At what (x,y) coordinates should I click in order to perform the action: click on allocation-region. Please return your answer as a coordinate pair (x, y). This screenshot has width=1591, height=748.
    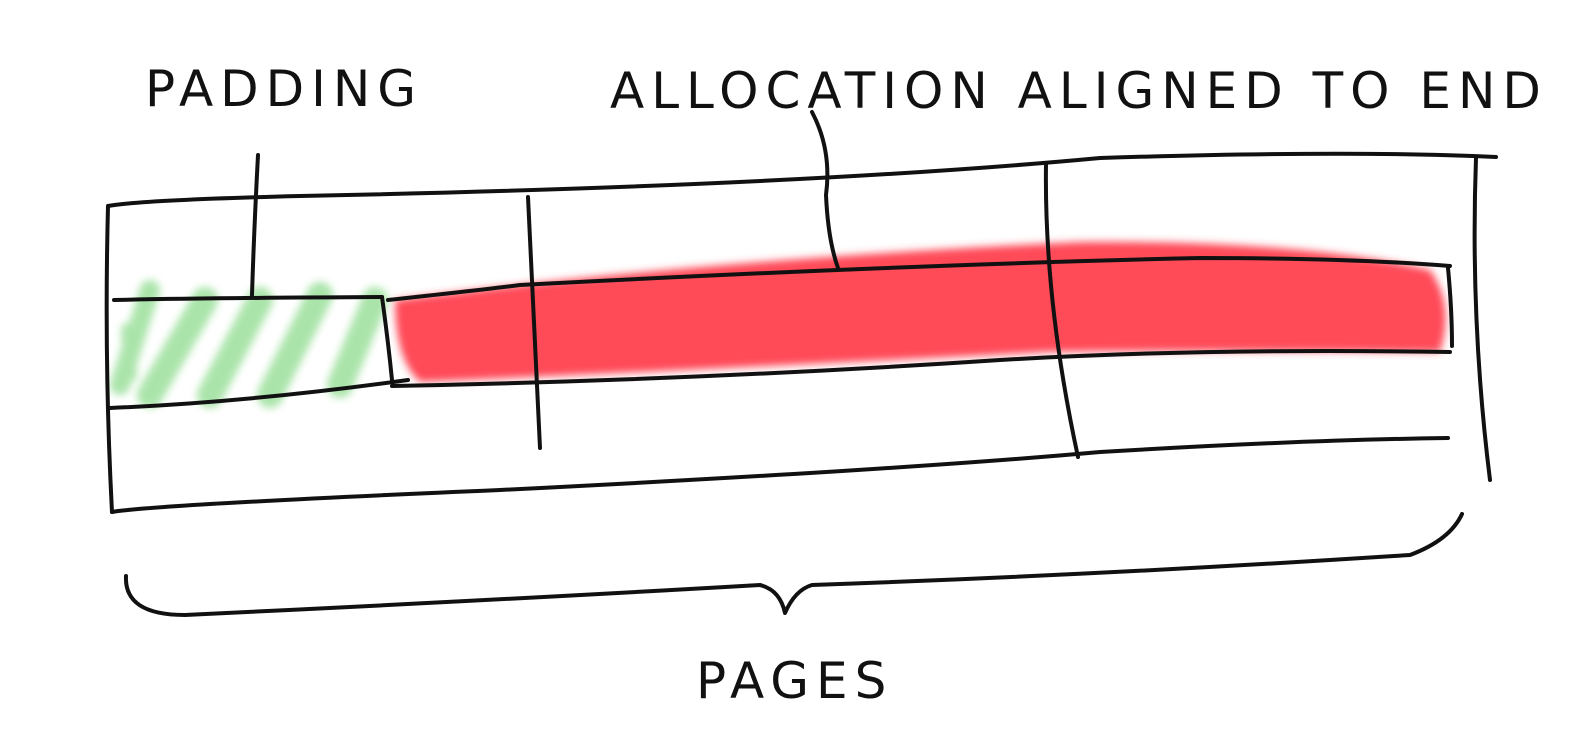
    Looking at the image, I should click on (920, 311).